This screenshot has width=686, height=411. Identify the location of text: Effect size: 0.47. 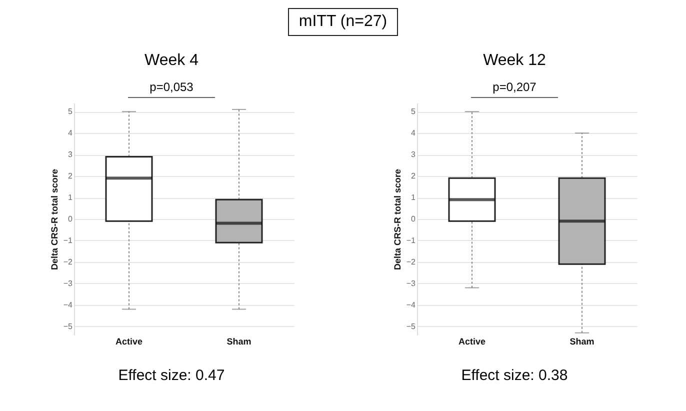
(171, 375).